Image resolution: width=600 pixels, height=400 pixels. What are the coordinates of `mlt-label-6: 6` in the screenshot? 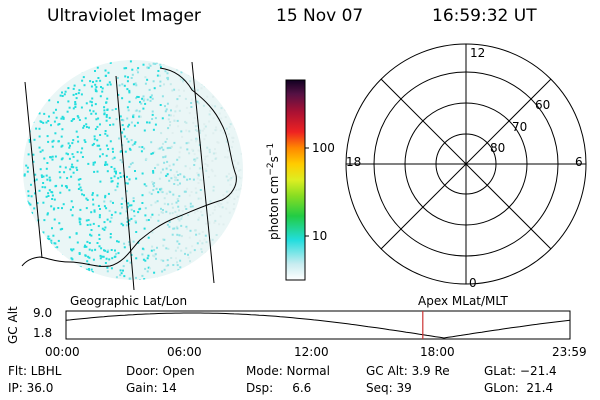 It's located at (579, 162).